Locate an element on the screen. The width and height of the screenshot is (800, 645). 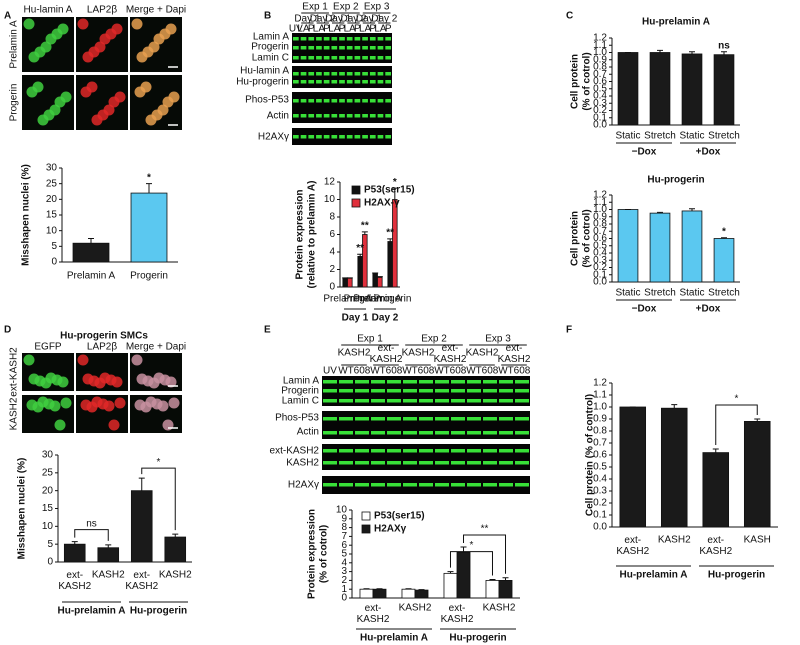
y-tick-label: 0.9 is located at coordinates (600, 419).